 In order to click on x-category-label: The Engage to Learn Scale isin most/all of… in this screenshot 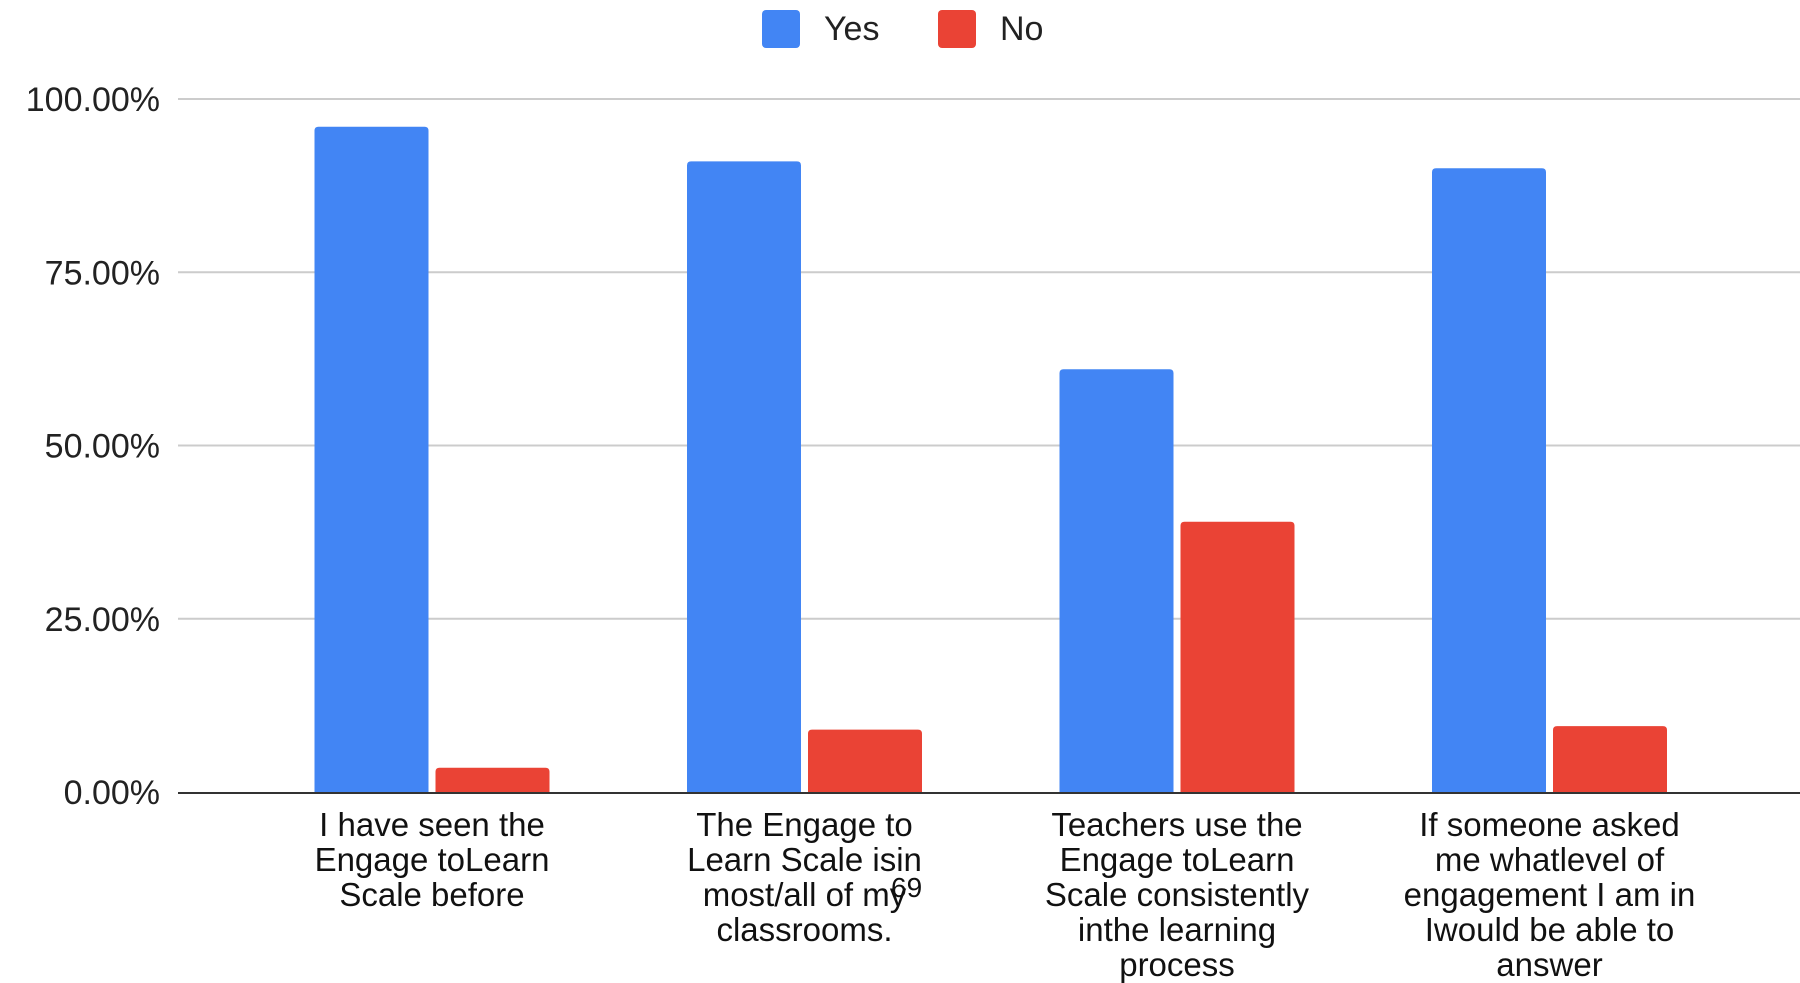, I will do `click(804, 877)`.